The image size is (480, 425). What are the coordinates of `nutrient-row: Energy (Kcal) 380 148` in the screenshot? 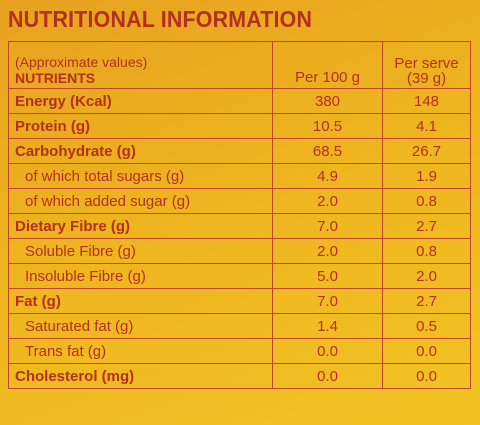 It's located at (239, 101).